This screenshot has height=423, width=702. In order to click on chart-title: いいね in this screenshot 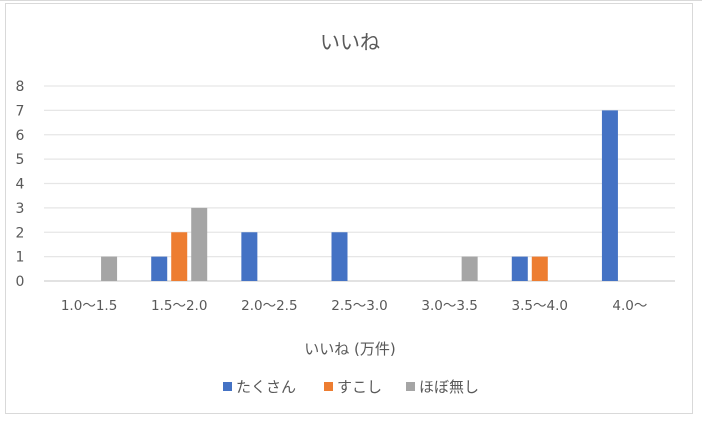, I will do `click(350, 42)`.